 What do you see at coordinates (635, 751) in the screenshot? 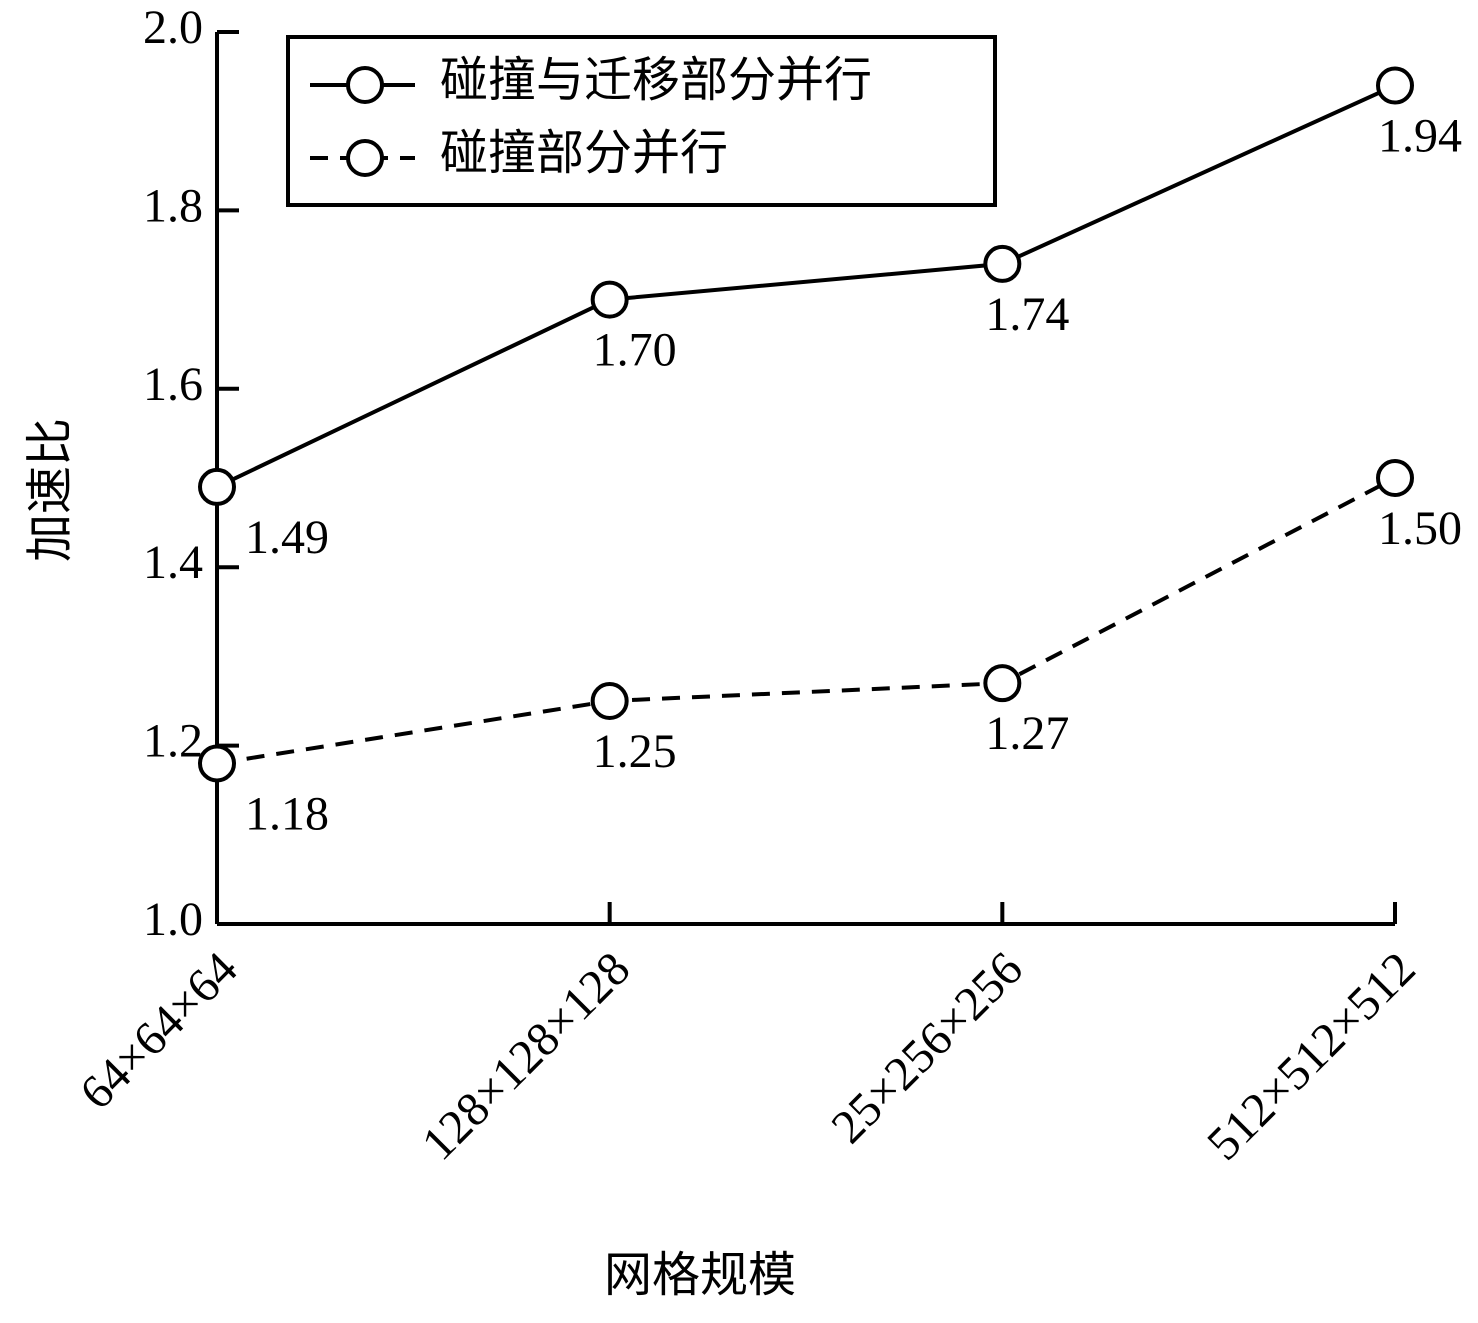
I see `value-label: 1.25` at bounding box center [635, 751].